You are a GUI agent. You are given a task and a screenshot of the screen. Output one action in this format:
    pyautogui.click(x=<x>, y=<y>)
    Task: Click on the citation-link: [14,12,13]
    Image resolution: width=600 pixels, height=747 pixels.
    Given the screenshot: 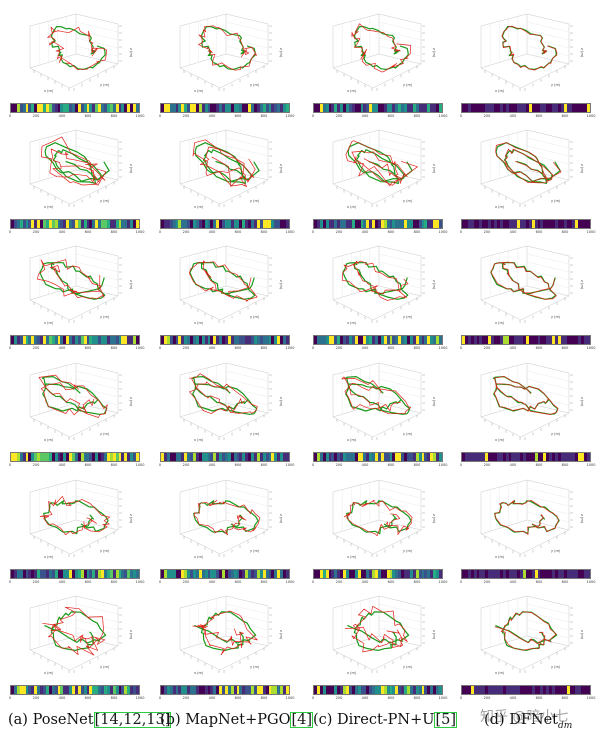 What is the action you would take?
    pyautogui.click(x=132, y=720)
    